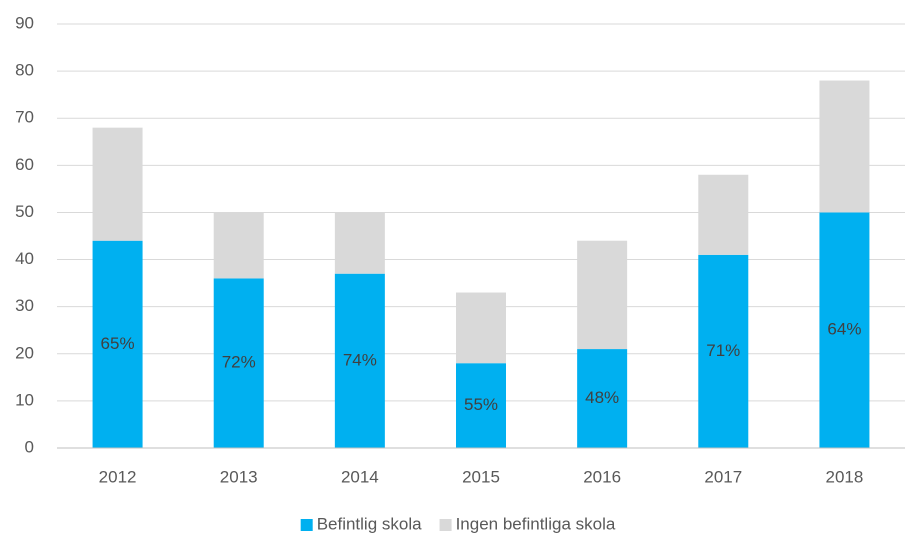 The height and width of the screenshot is (542, 916). I want to click on data-label: 65%, so click(118, 343).